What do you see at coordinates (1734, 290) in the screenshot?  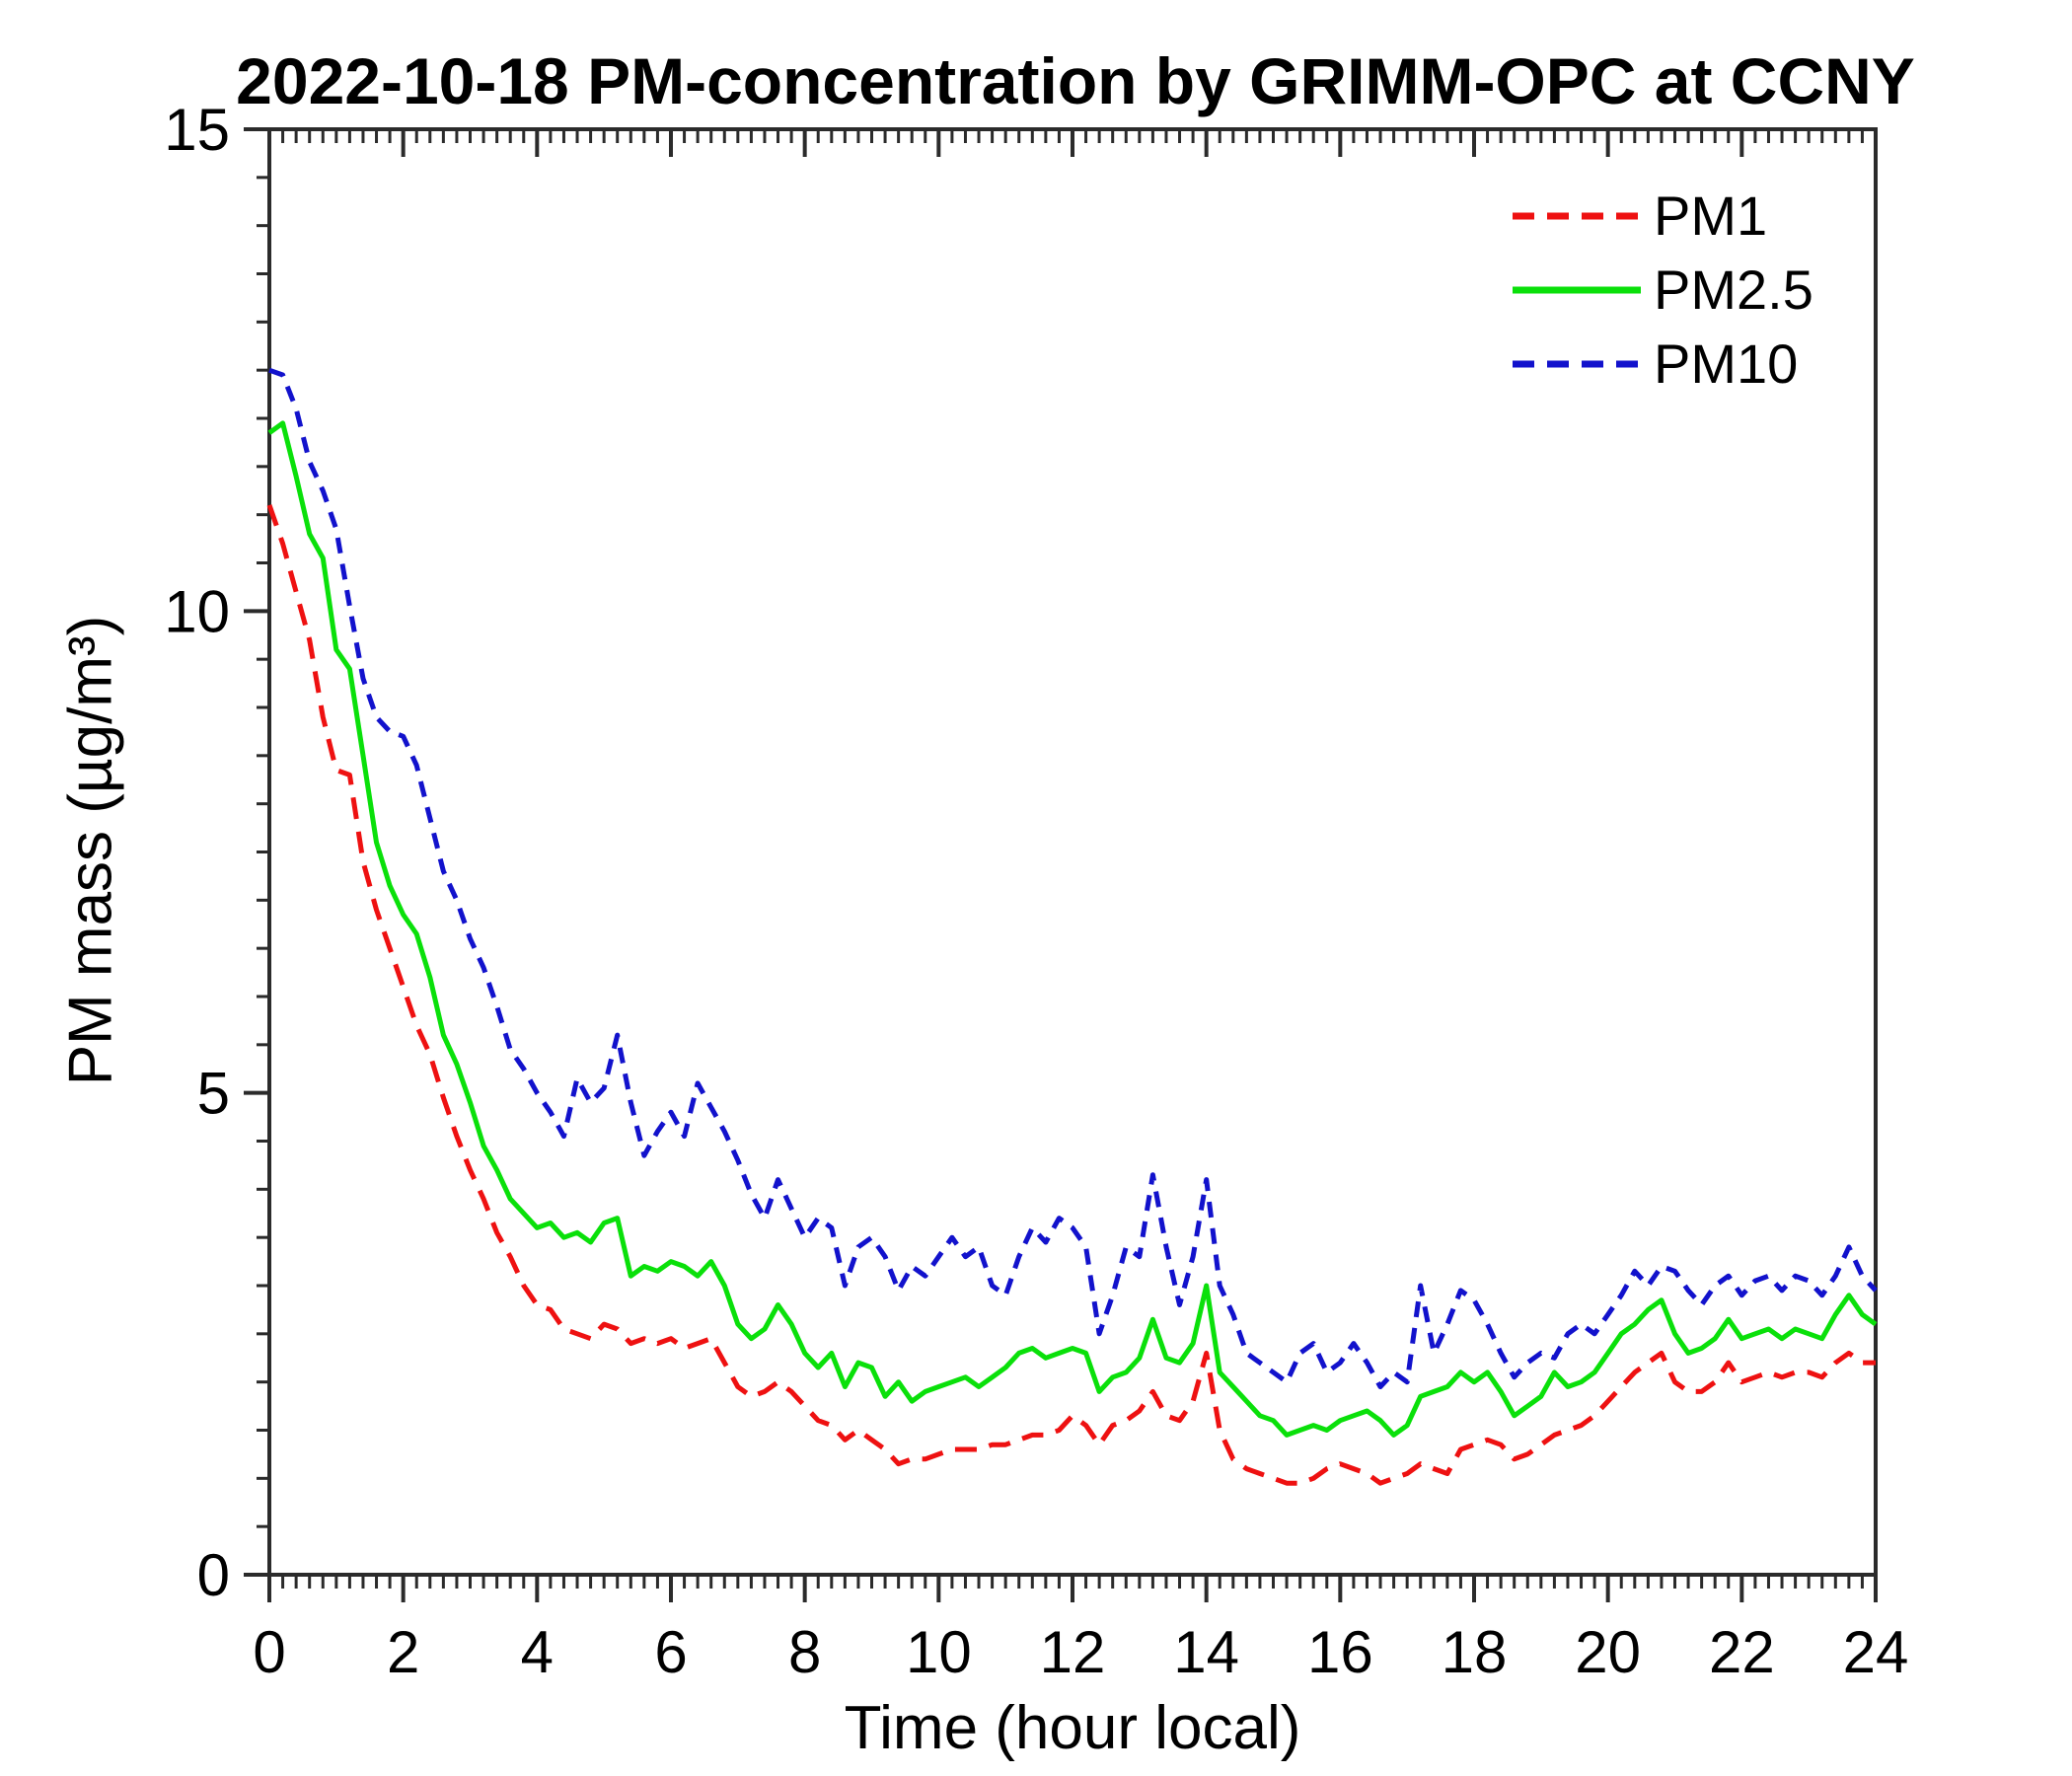 I see `legend-label-pm25: PM2.5` at bounding box center [1734, 290].